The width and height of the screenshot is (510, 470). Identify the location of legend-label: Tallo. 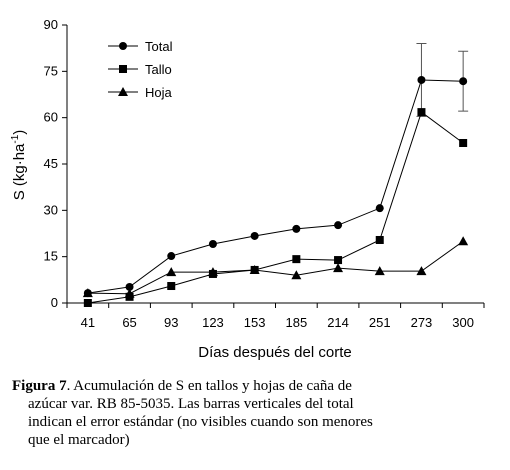
(158, 69).